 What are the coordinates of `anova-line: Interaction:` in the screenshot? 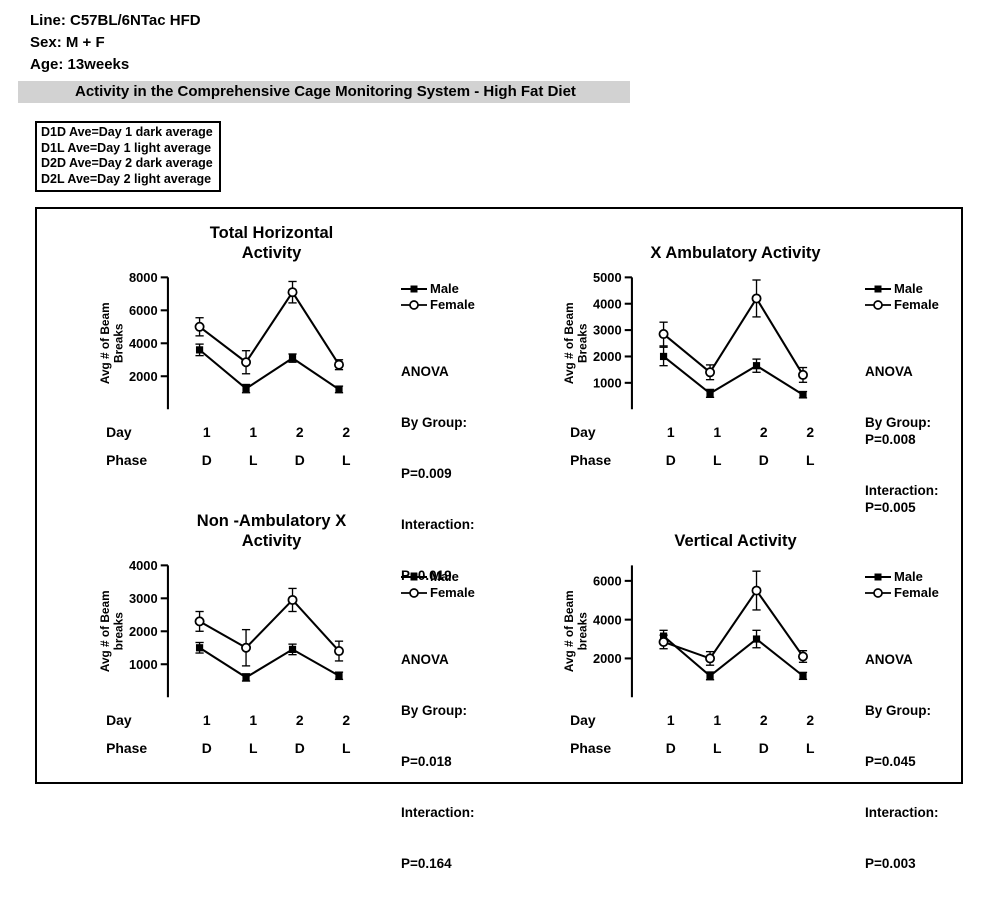 It's located at (438, 524).